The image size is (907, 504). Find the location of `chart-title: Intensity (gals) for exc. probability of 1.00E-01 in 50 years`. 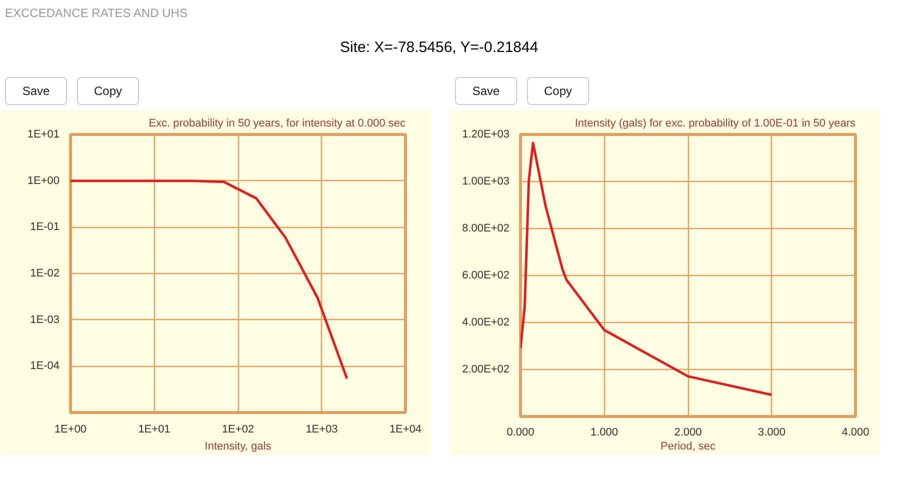

chart-title: Intensity (gals) for exc. probability of 1.00E-01 in 50 years is located at coordinates (715, 124).